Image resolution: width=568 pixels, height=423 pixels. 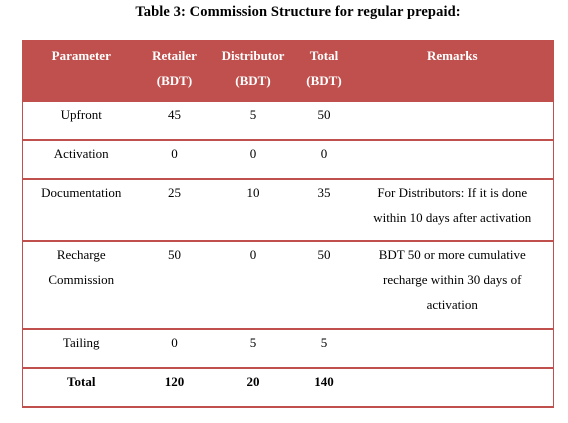 What do you see at coordinates (253, 80) in the screenshot?
I see `header-distributor-unit: (BDT)` at bounding box center [253, 80].